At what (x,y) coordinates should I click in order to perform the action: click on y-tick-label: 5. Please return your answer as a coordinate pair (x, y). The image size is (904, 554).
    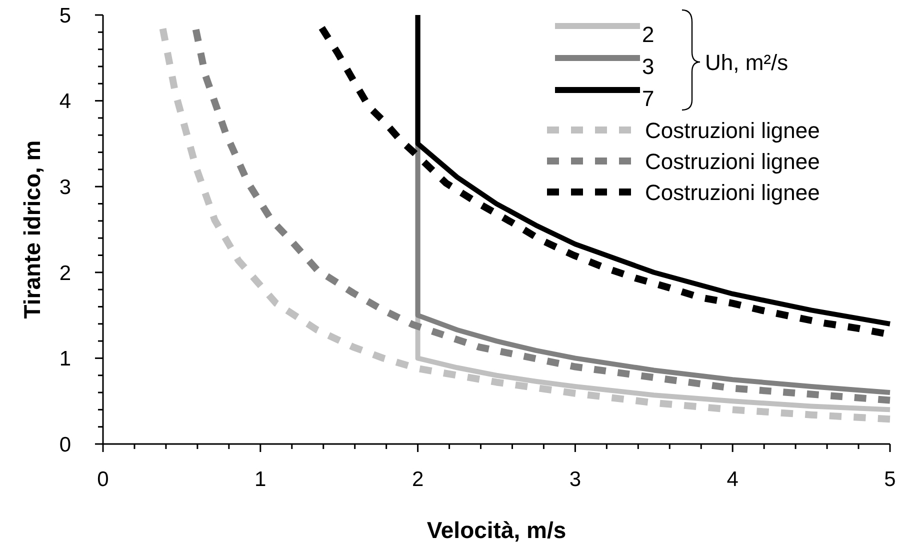
    Looking at the image, I should click on (65, 16).